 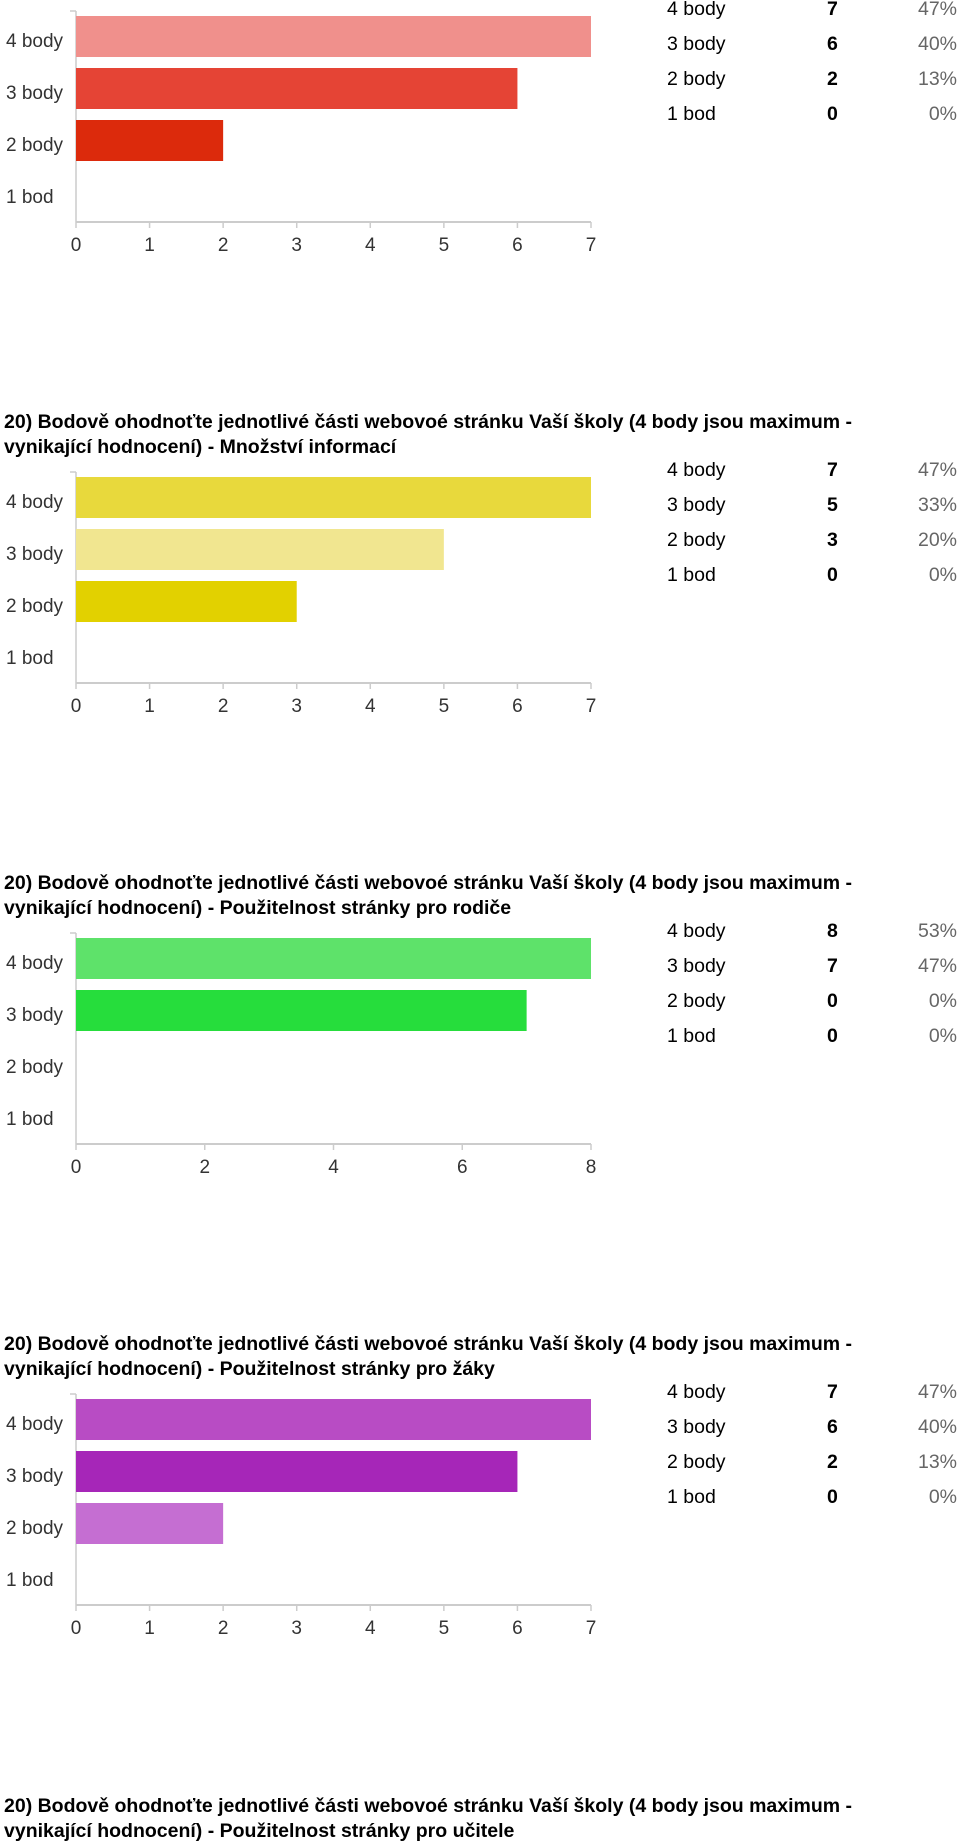 I want to click on stats-count: 5, so click(x=832, y=505).